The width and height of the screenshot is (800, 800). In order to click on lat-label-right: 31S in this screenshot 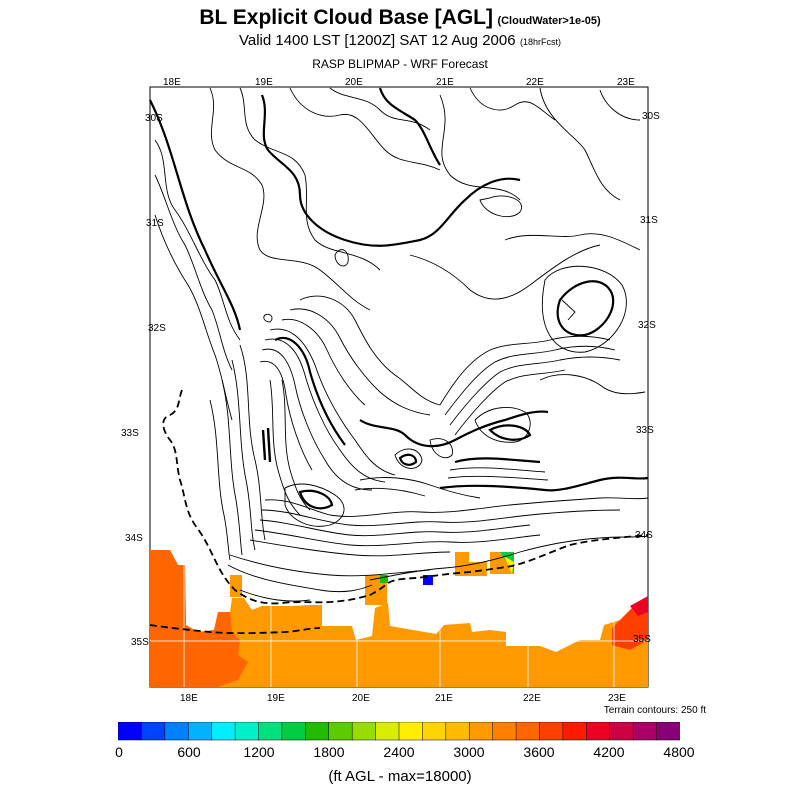, I will do `click(649, 220)`.